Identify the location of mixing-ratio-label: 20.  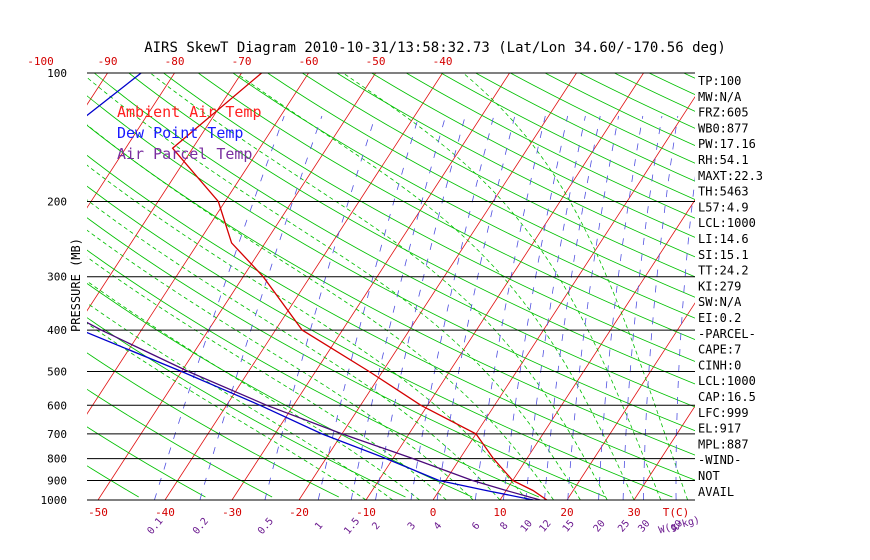
(600, 526).